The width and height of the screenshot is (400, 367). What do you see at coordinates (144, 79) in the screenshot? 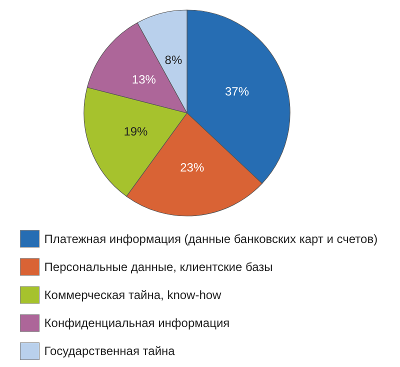
I see `data-label: 13%` at bounding box center [144, 79].